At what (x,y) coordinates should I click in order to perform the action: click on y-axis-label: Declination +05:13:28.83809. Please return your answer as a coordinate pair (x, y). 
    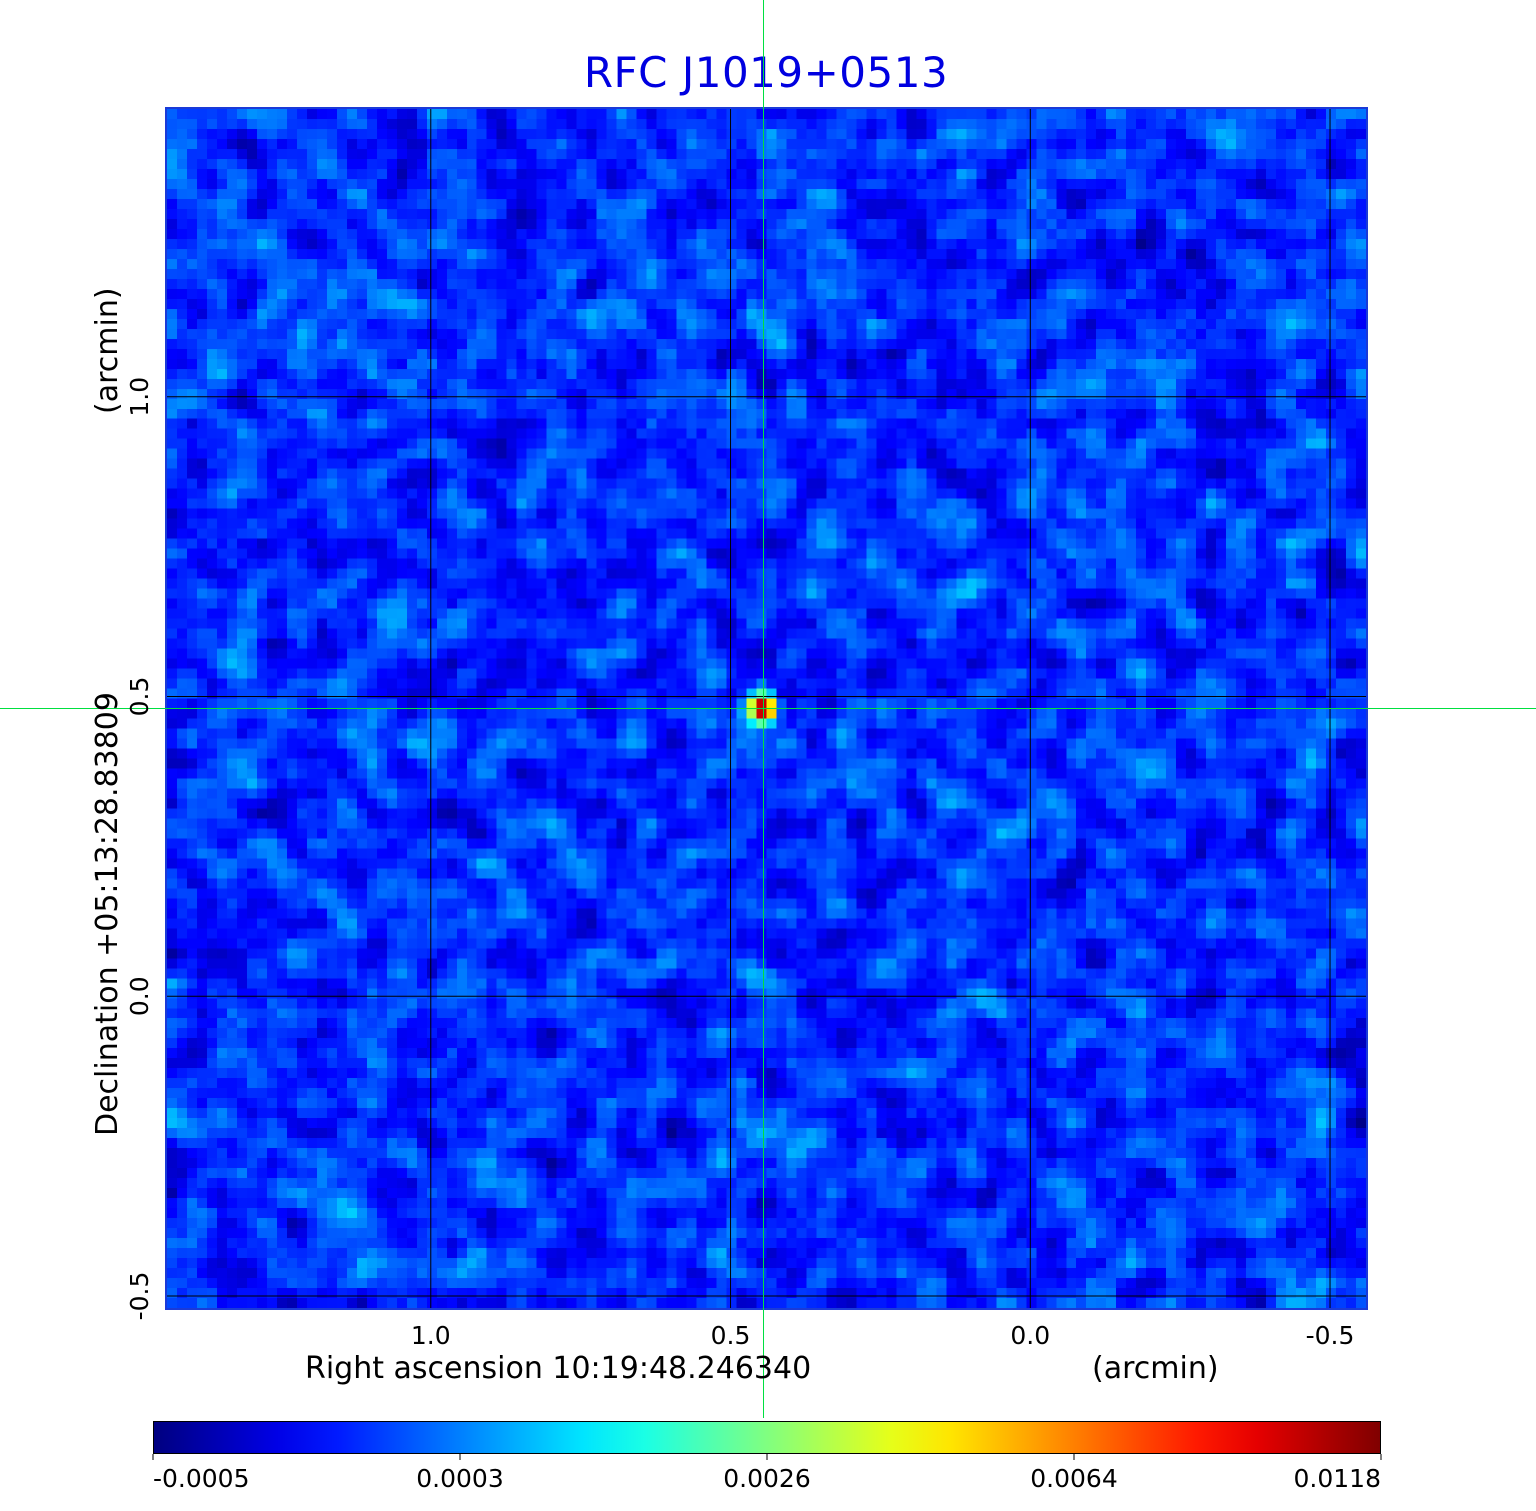
    Looking at the image, I should click on (107, 914).